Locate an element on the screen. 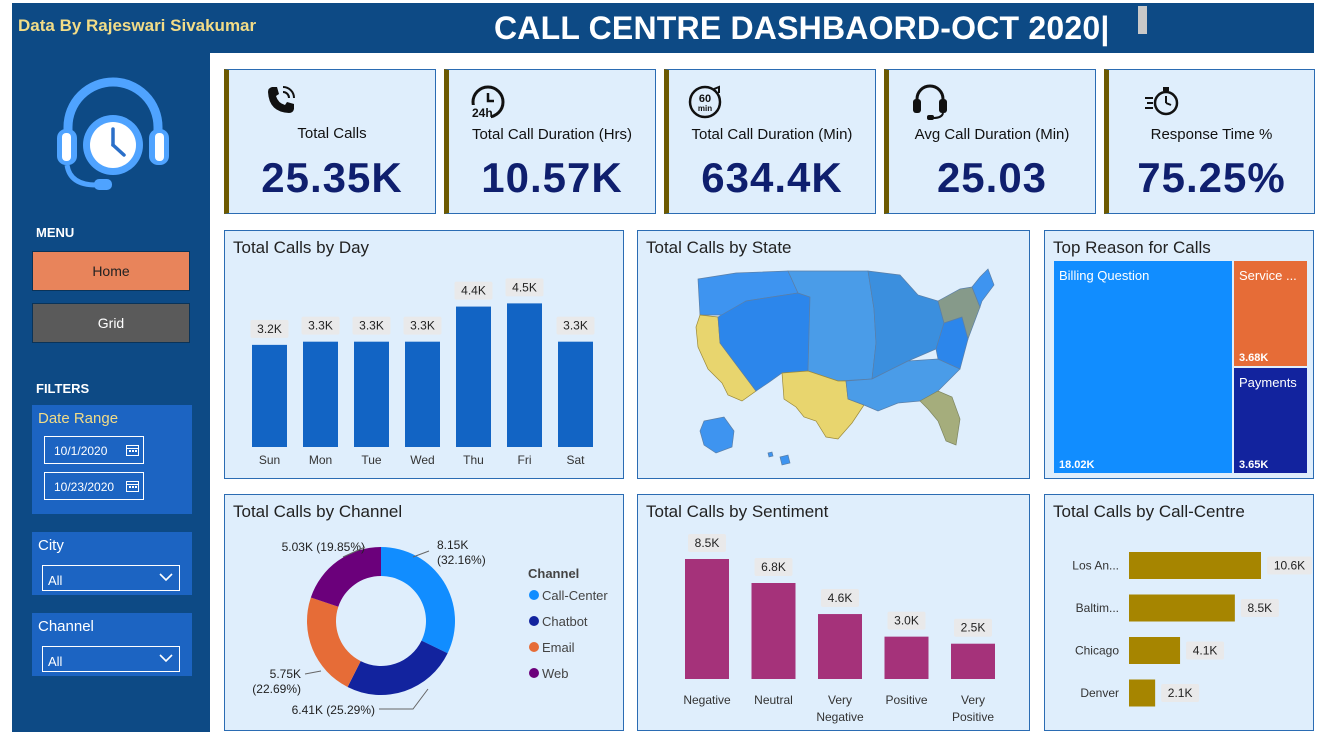 This screenshot has width=1340, height=732. clock-24h-icon: 24h is located at coordinates (487, 102).